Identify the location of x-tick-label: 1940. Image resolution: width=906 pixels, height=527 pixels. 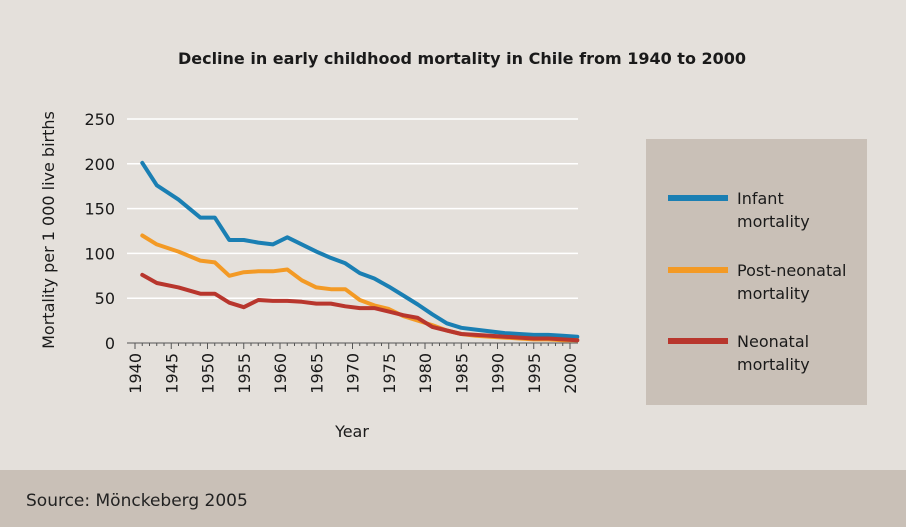
(135, 373).